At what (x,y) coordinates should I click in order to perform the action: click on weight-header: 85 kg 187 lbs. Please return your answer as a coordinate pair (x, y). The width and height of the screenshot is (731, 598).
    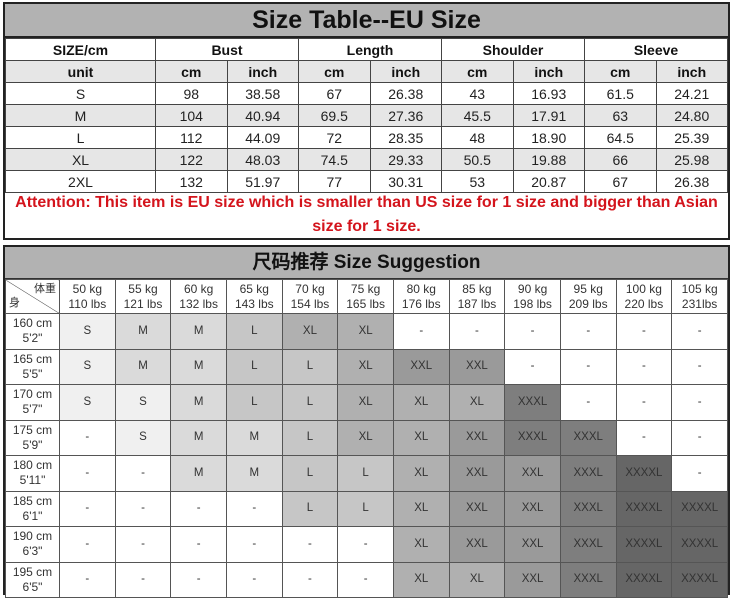
    Looking at the image, I should click on (477, 296).